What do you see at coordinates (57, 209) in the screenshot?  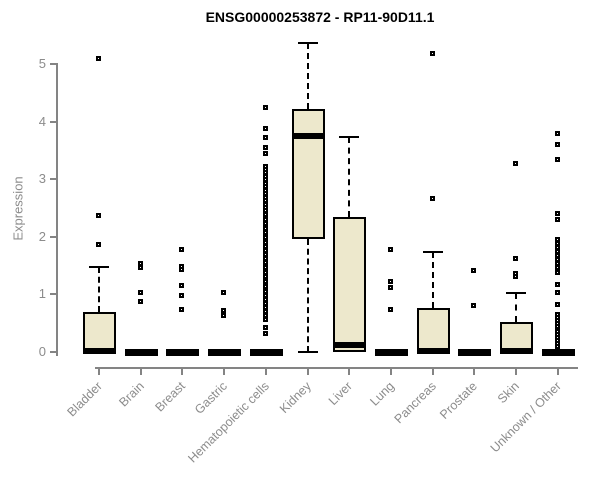 I see `y-axis-line` at bounding box center [57, 209].